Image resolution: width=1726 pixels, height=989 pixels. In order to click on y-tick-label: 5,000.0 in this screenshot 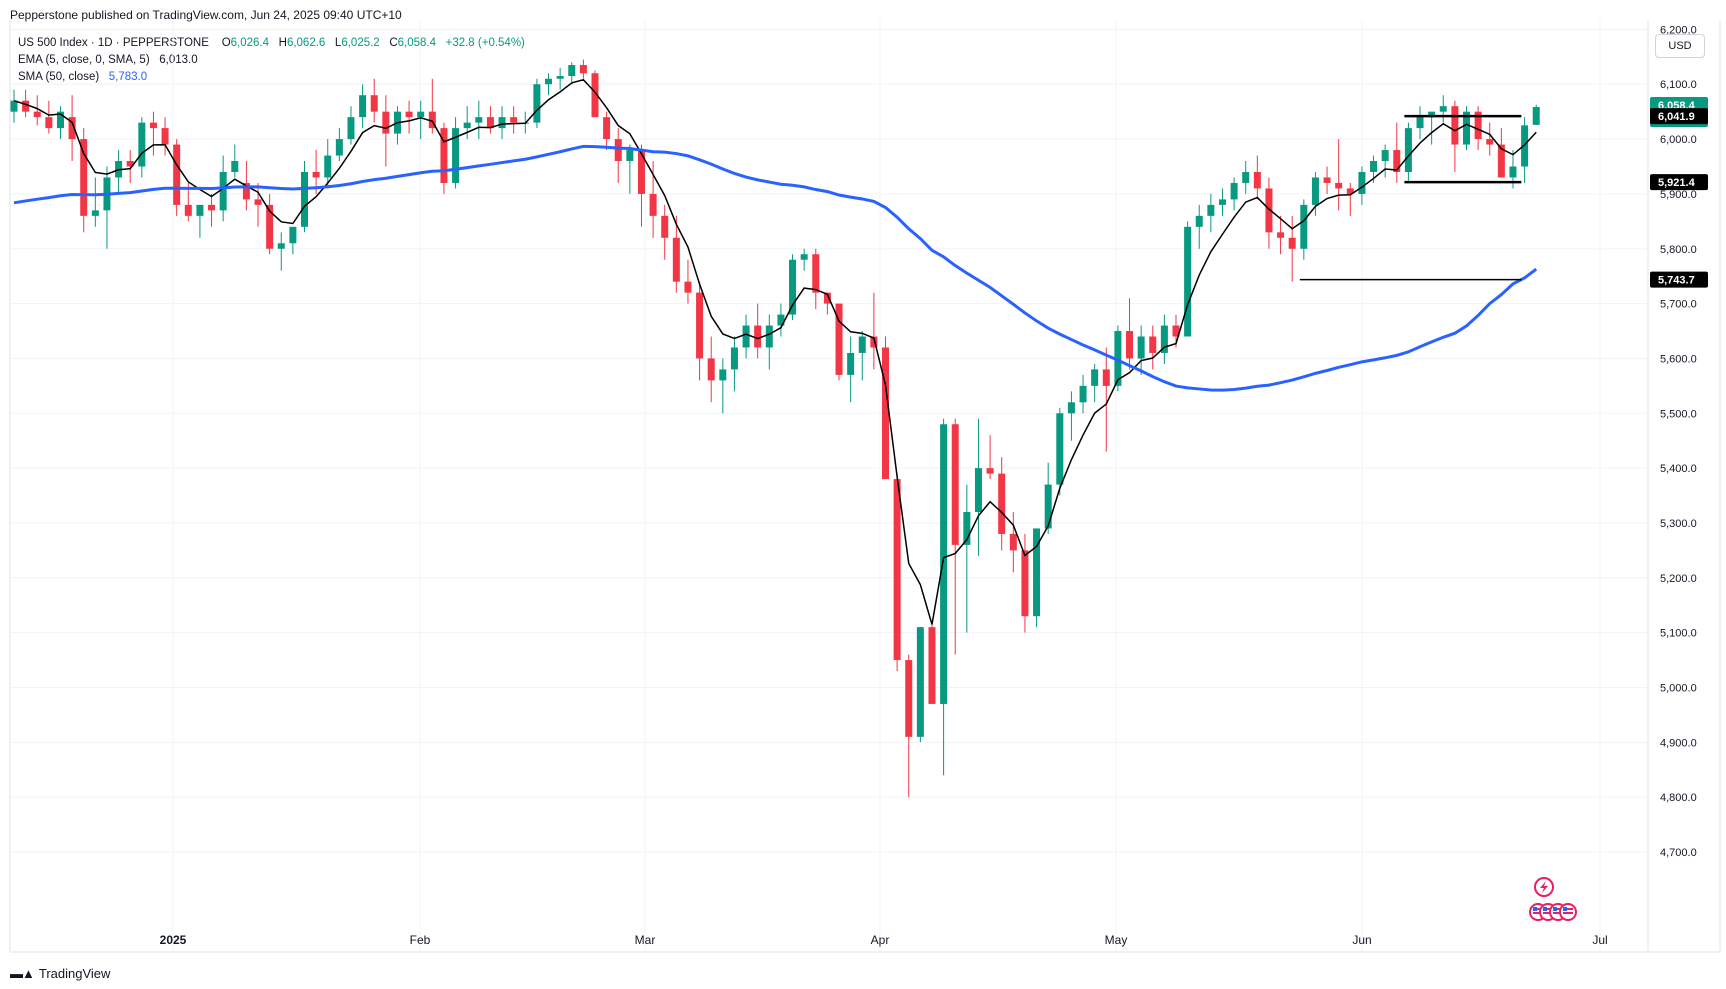, I will do `click(1678, 688)`.